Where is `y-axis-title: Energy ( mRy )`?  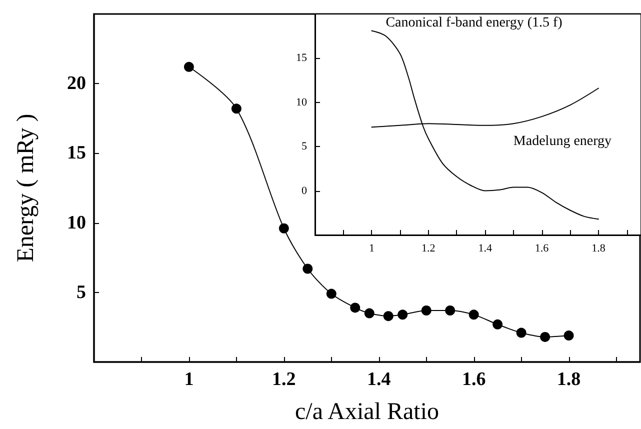
y-axis-title: Energy ( mRy ) is located at coordinates (26, 188).